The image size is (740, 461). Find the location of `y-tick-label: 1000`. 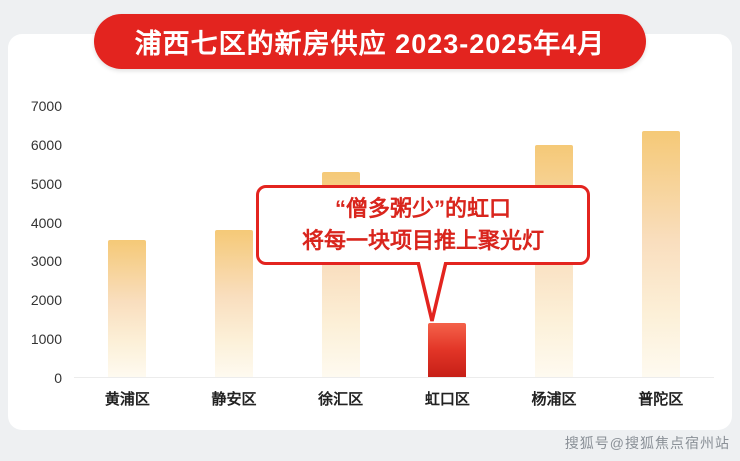

y-tick-label: 1000 is located at coordinates (46, 339).